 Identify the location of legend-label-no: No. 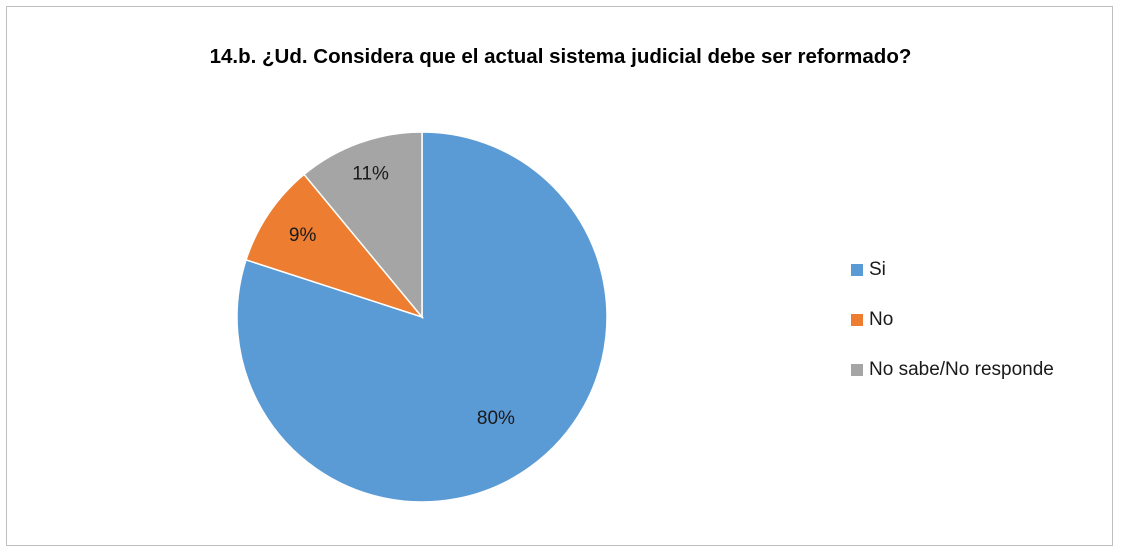
(881, 319).